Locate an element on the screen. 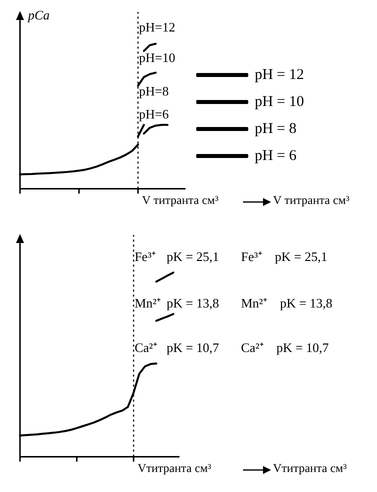  legend-label: pH = 8 is located at coordinates (275, 128).